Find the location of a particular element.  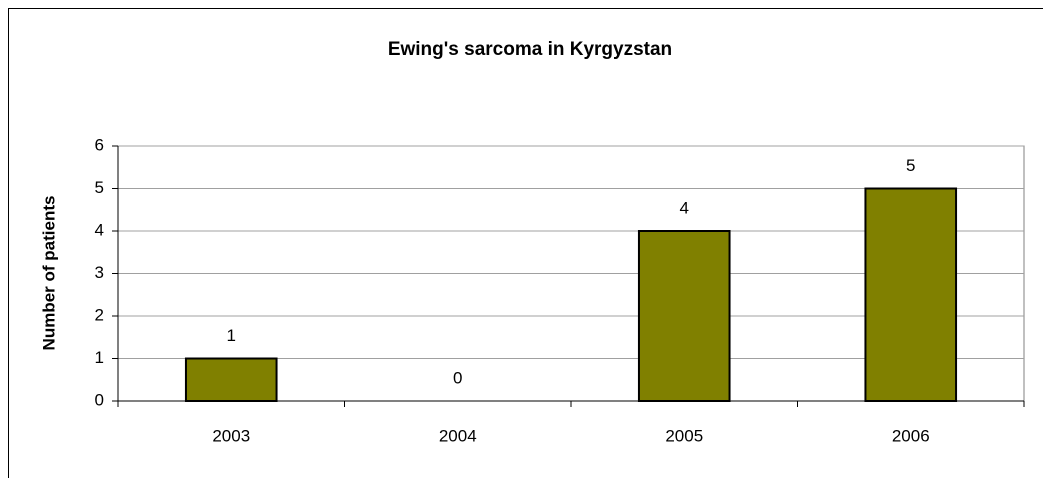

y-tick-label: 3 is located at coordinates (99, 272).